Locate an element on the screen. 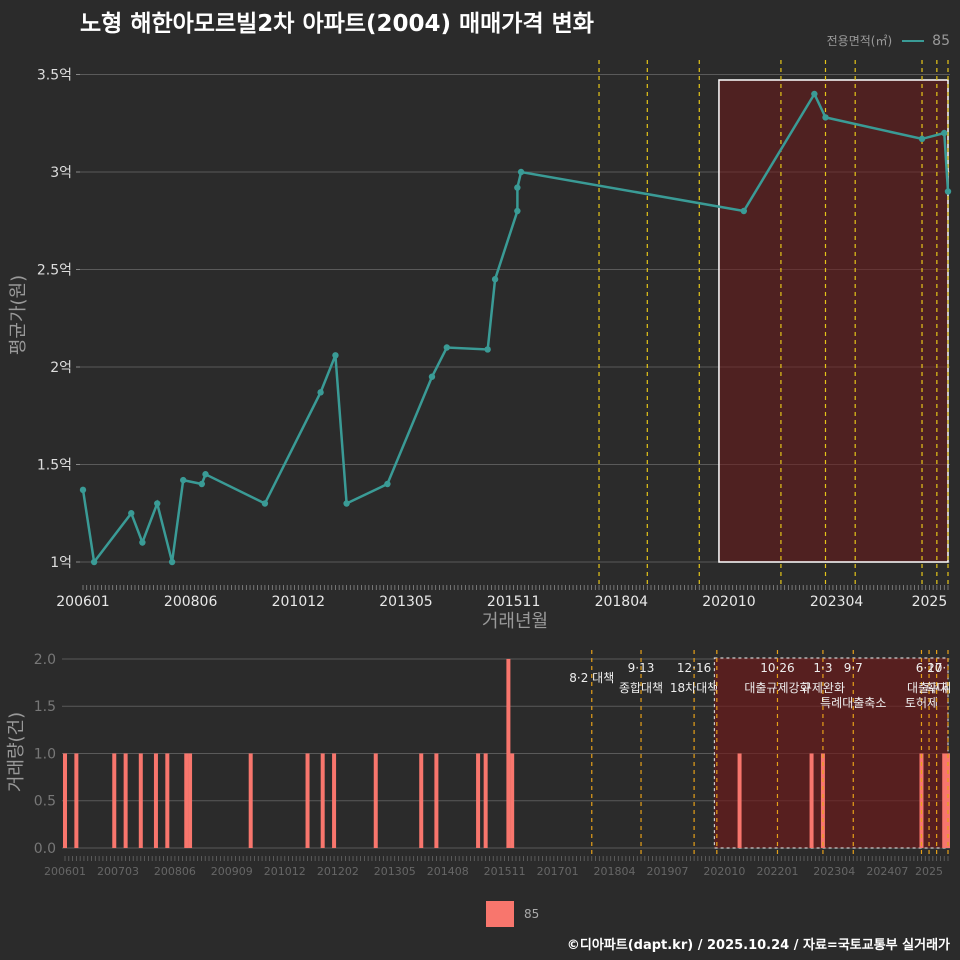 The image size is (960, 960). y-tick-label: 3.5억 is located at coordinates (54, 76).